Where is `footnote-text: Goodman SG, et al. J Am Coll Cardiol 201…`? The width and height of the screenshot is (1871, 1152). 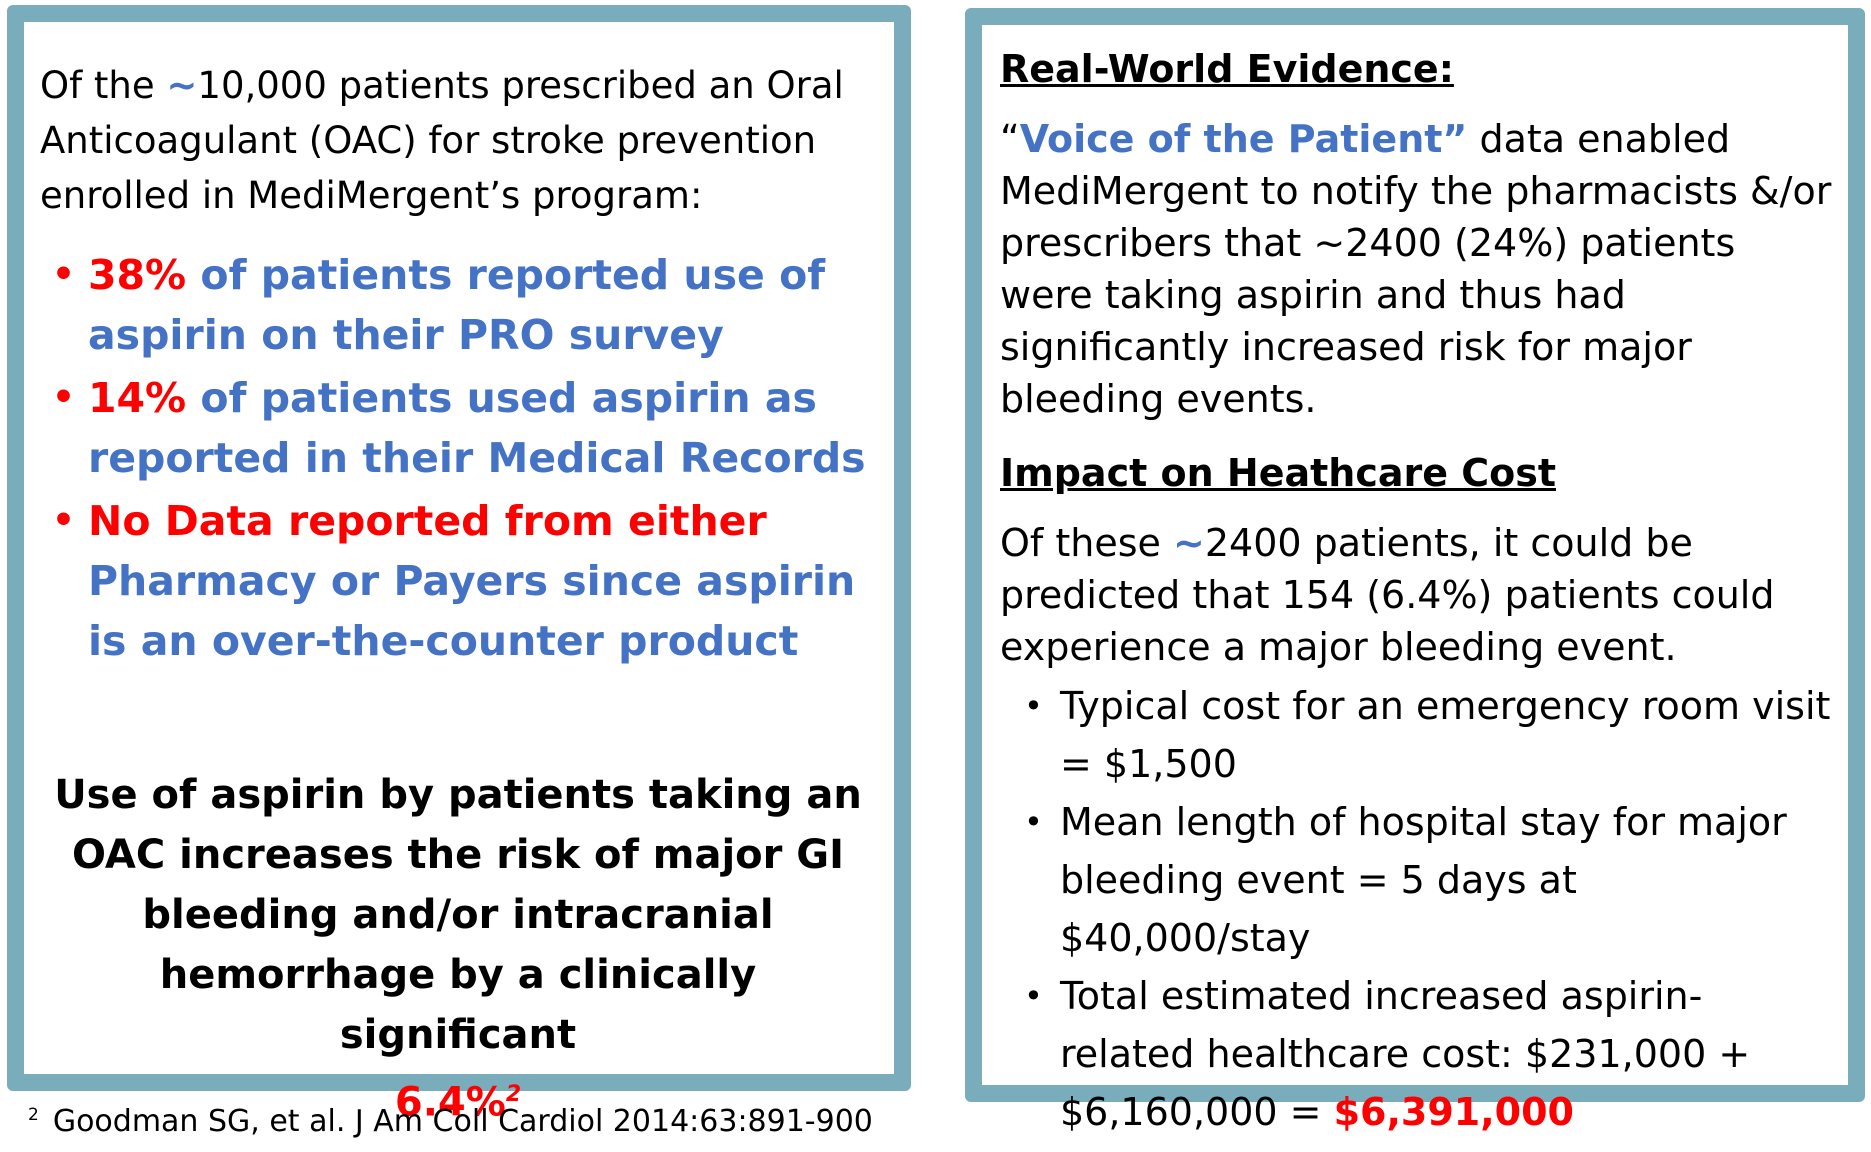 footnote-text: Goodman SG, et al. J Am Coll Cardiol 201… is located at coordinates (462, 1121).